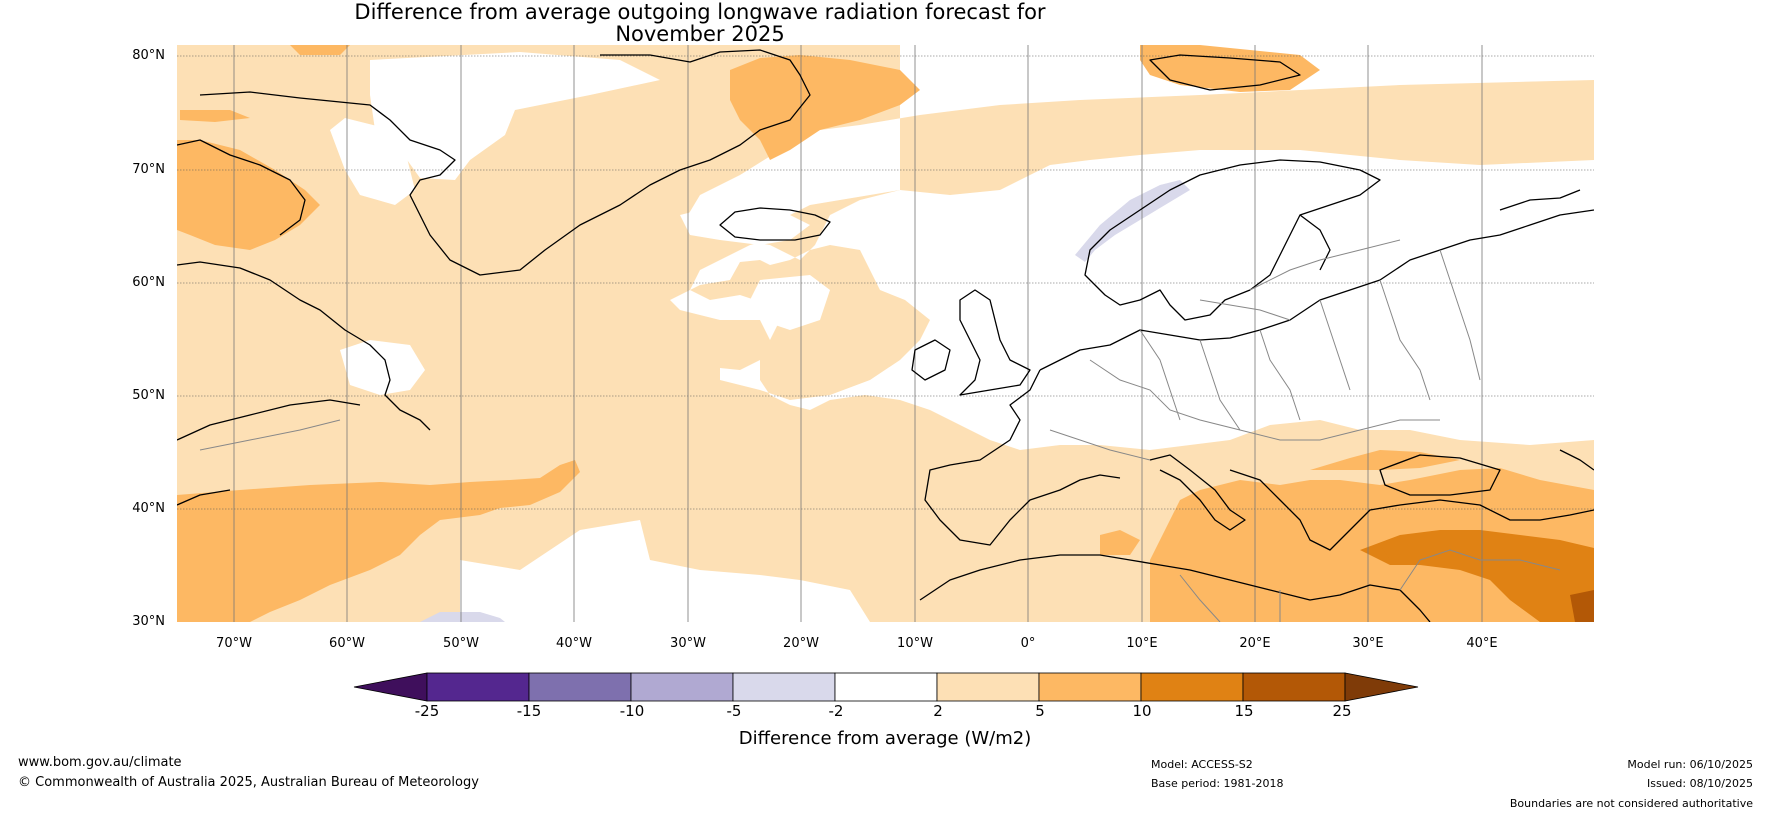 This screenshot has height=816, width=1770. What do you see at coordinates (1142, 643) in the screenshot?
I see `lon-label-10e: 10°E` at bounding box center [1142, 643].